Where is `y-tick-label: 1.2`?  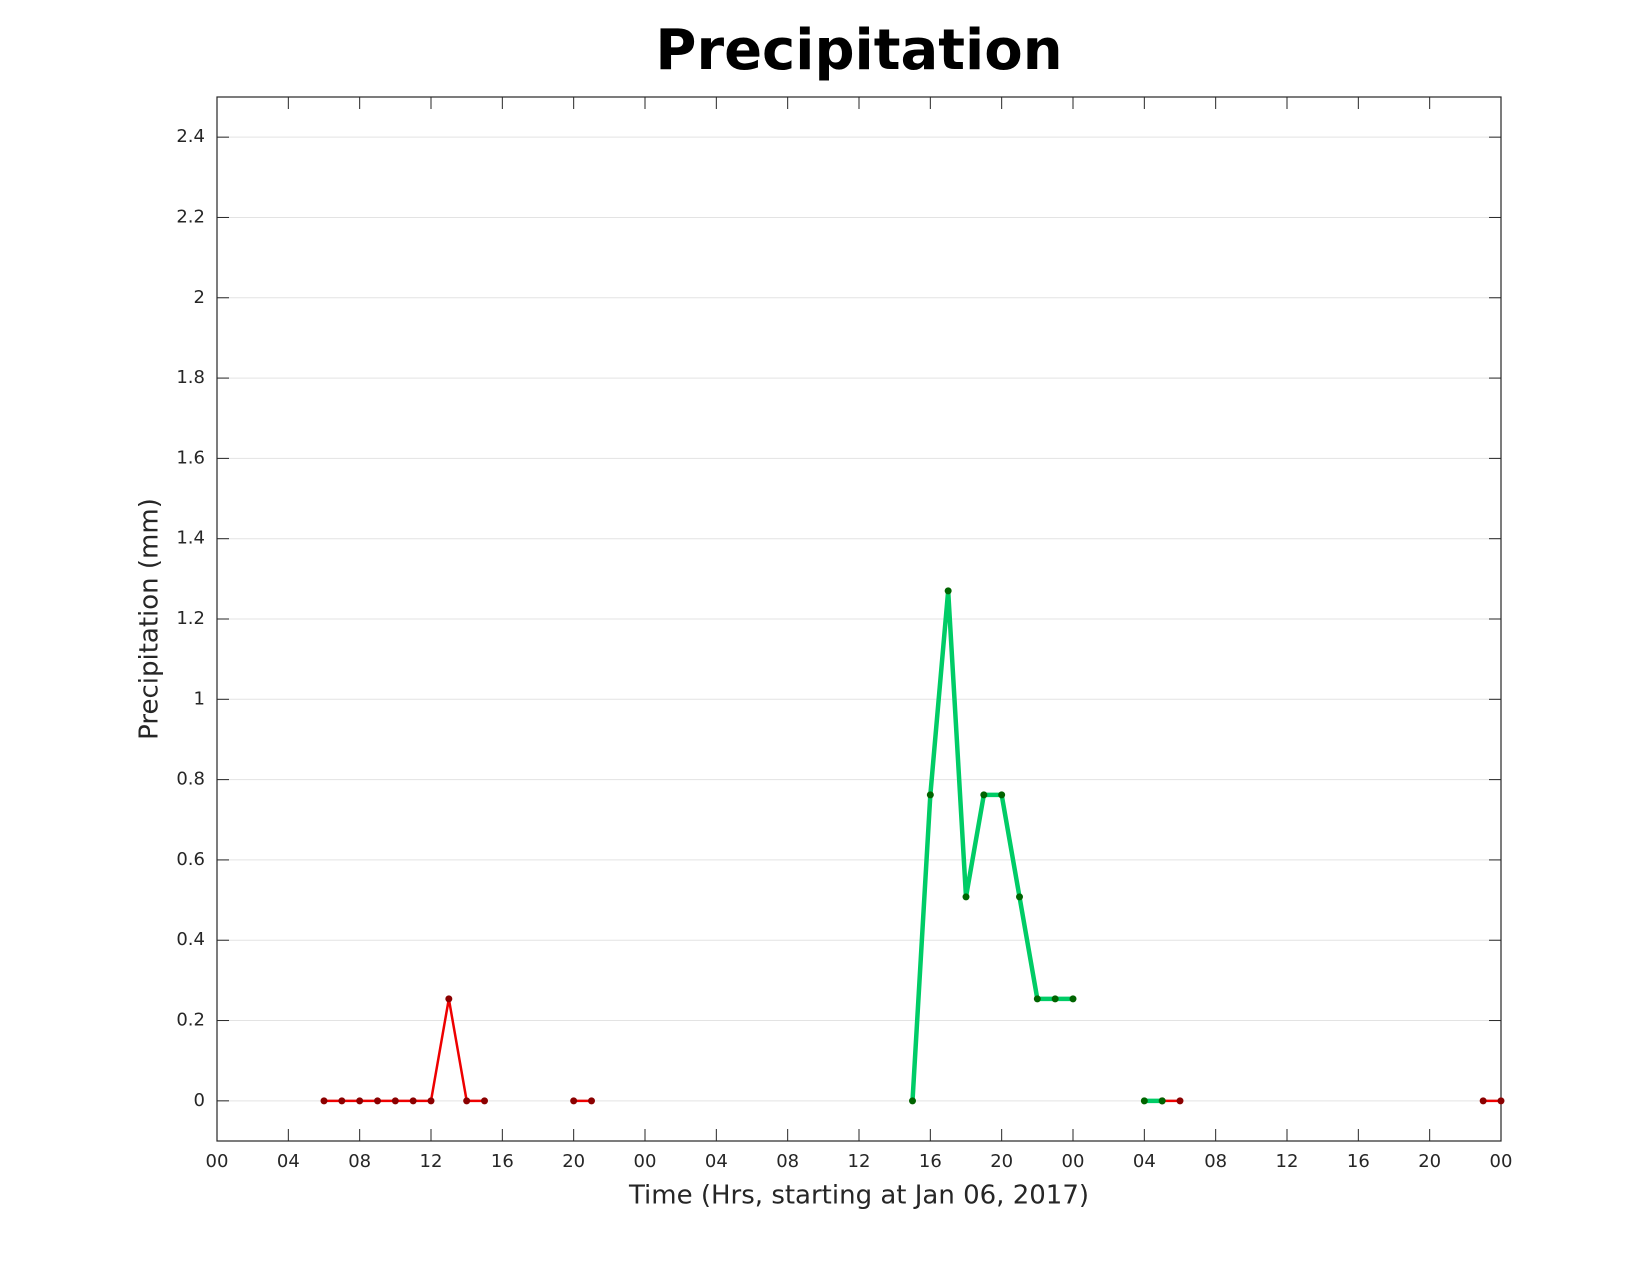
y-tick-label: 1.2 is located at coordinates (190, 618).